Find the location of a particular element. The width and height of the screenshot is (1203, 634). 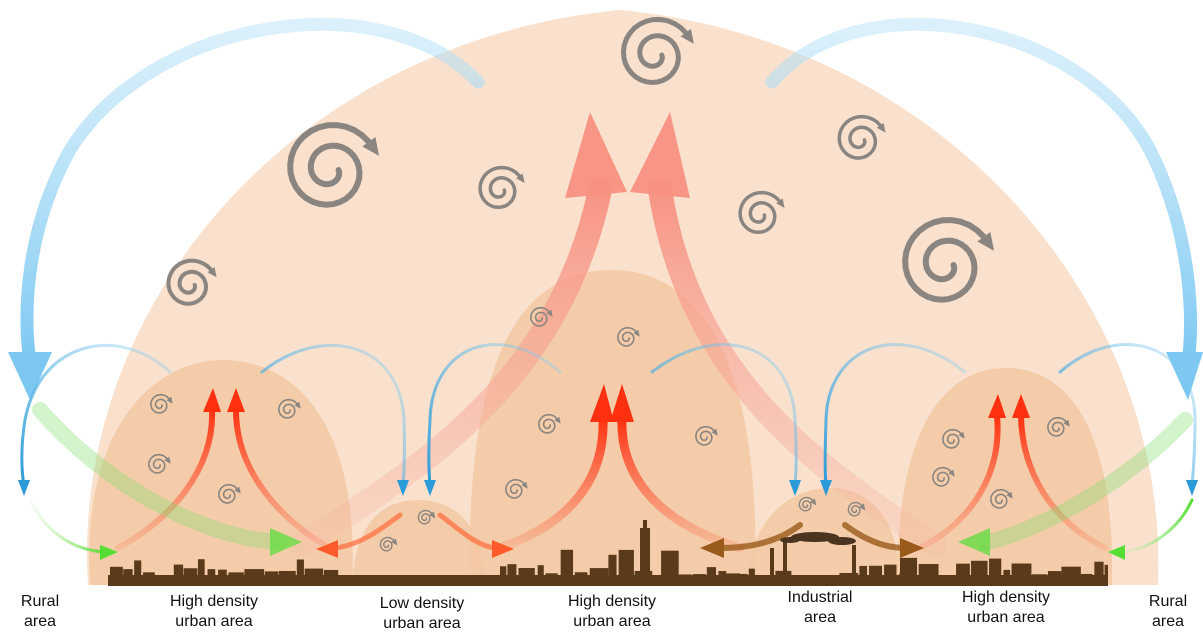

chimney is located at coordinates (785, 564).